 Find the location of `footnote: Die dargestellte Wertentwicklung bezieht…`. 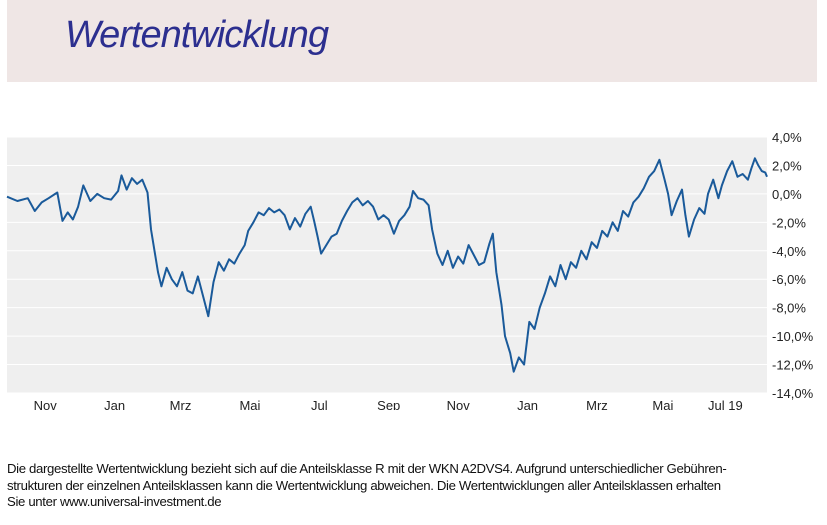

footnote: Die dargestellte Wertentwicklung bezieht… is located at coordinates (413, 486).